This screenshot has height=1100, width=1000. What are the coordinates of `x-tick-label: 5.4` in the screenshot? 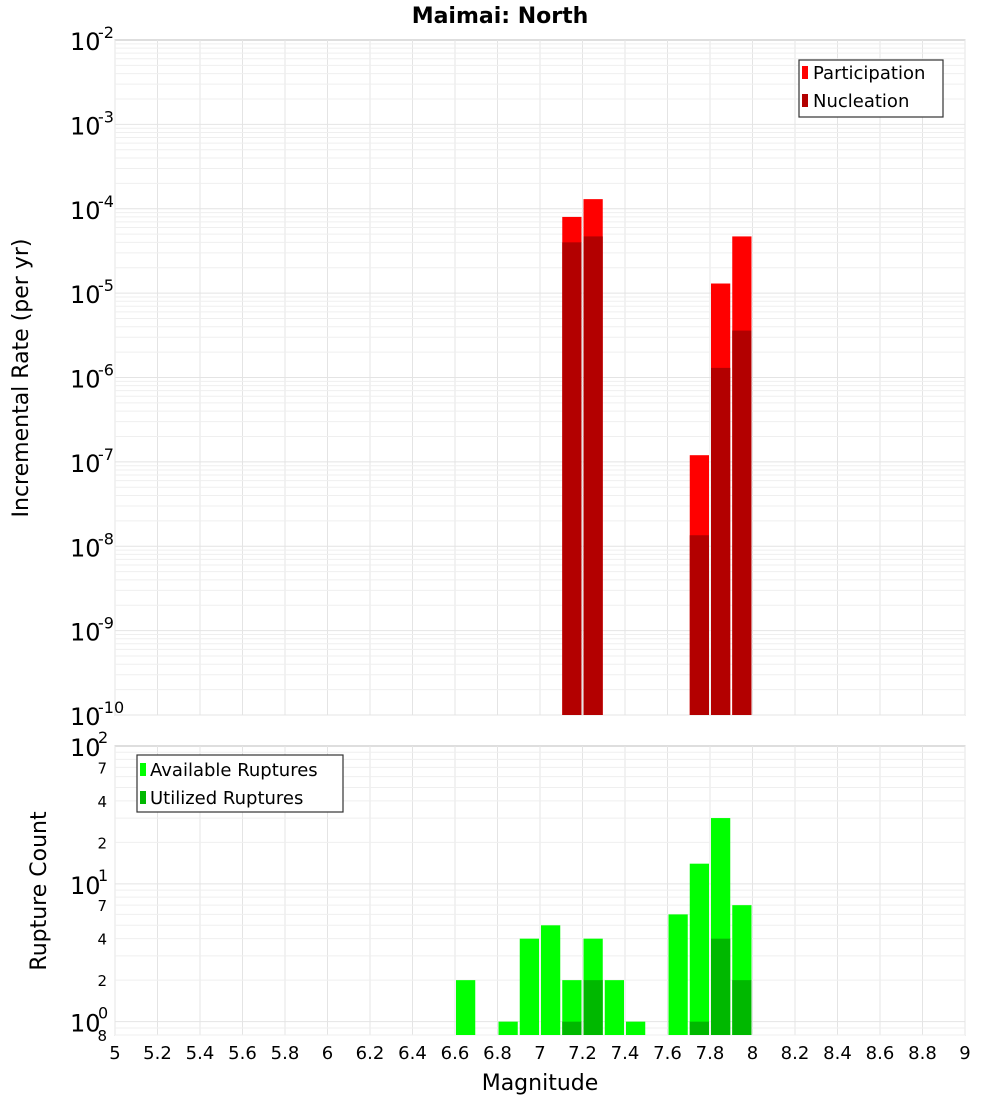 It's located at (200, 1053).